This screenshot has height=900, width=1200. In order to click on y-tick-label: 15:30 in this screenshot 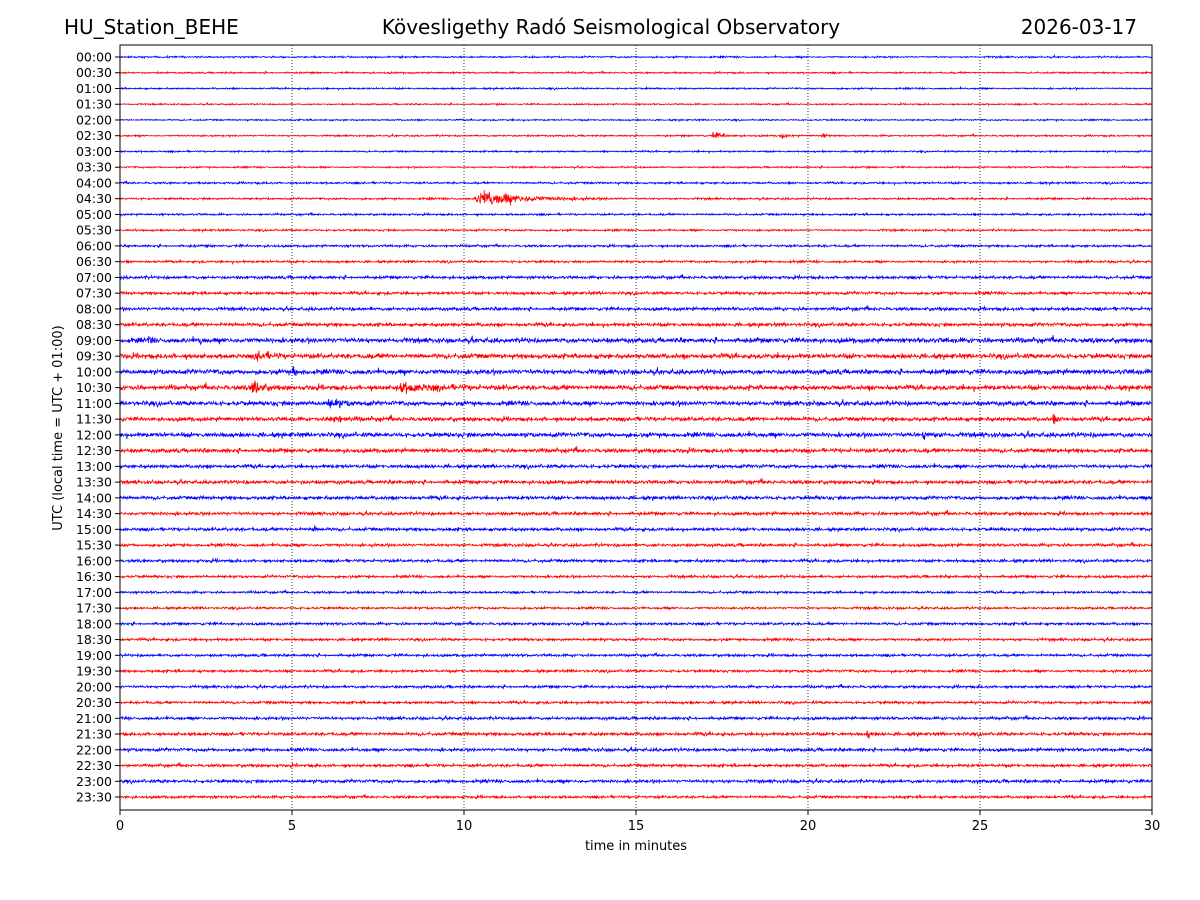, I will do `click(94, 545)`.